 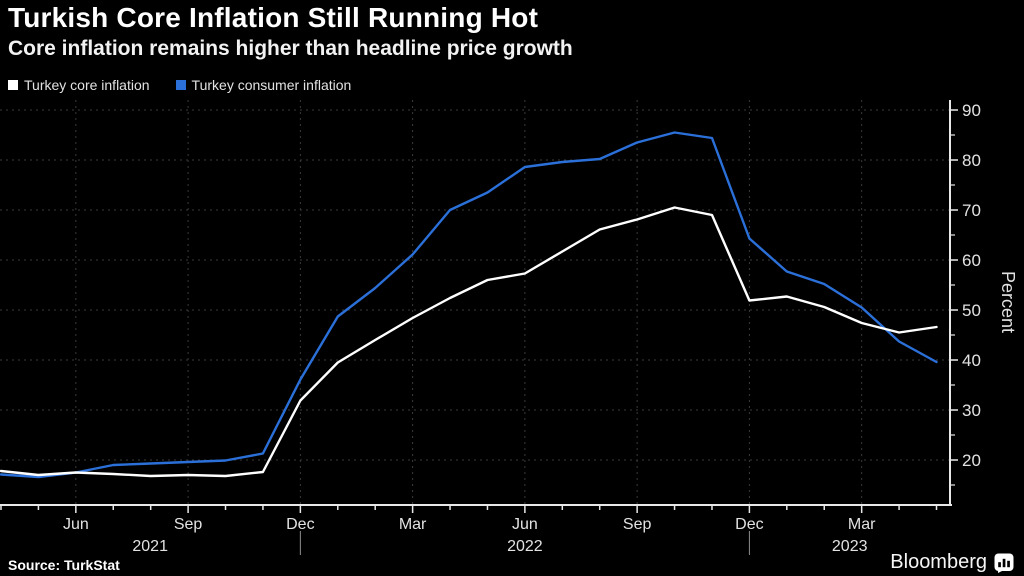 What do you see at coordinates (87, 85) in the screenshot?
I see `legend-label-core: Turkey core inflation` at bounding box center [87, 85].